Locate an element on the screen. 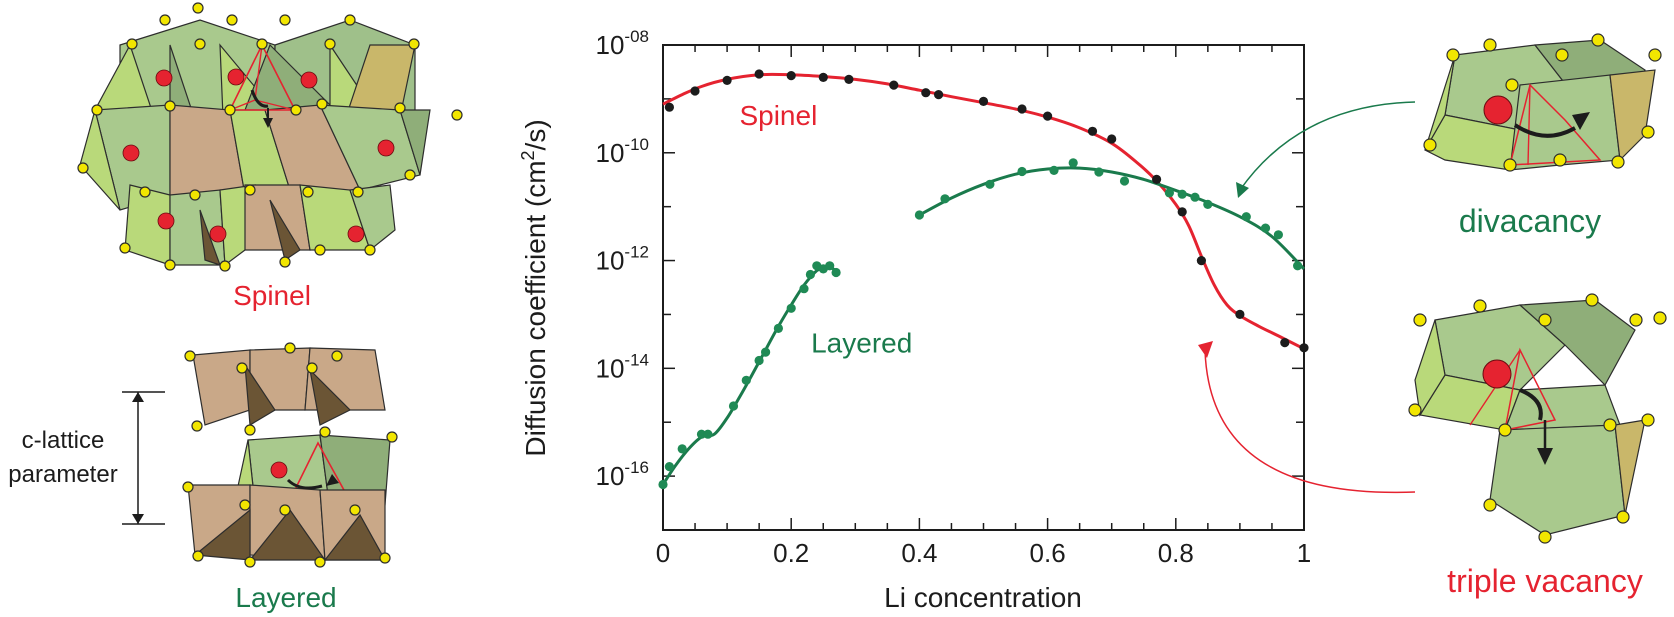 The width and height of the screenshot is (1674, 617). y-tick-exponent: -08 is located at coordinates (636, 36).